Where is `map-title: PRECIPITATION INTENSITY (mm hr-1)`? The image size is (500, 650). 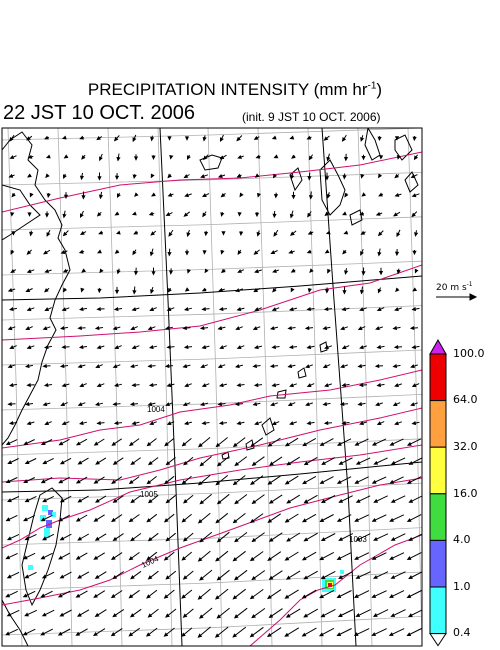 map-title: PRECIPITATION INTENSITY (mm hr-1) is located at coordinates (235, 89).